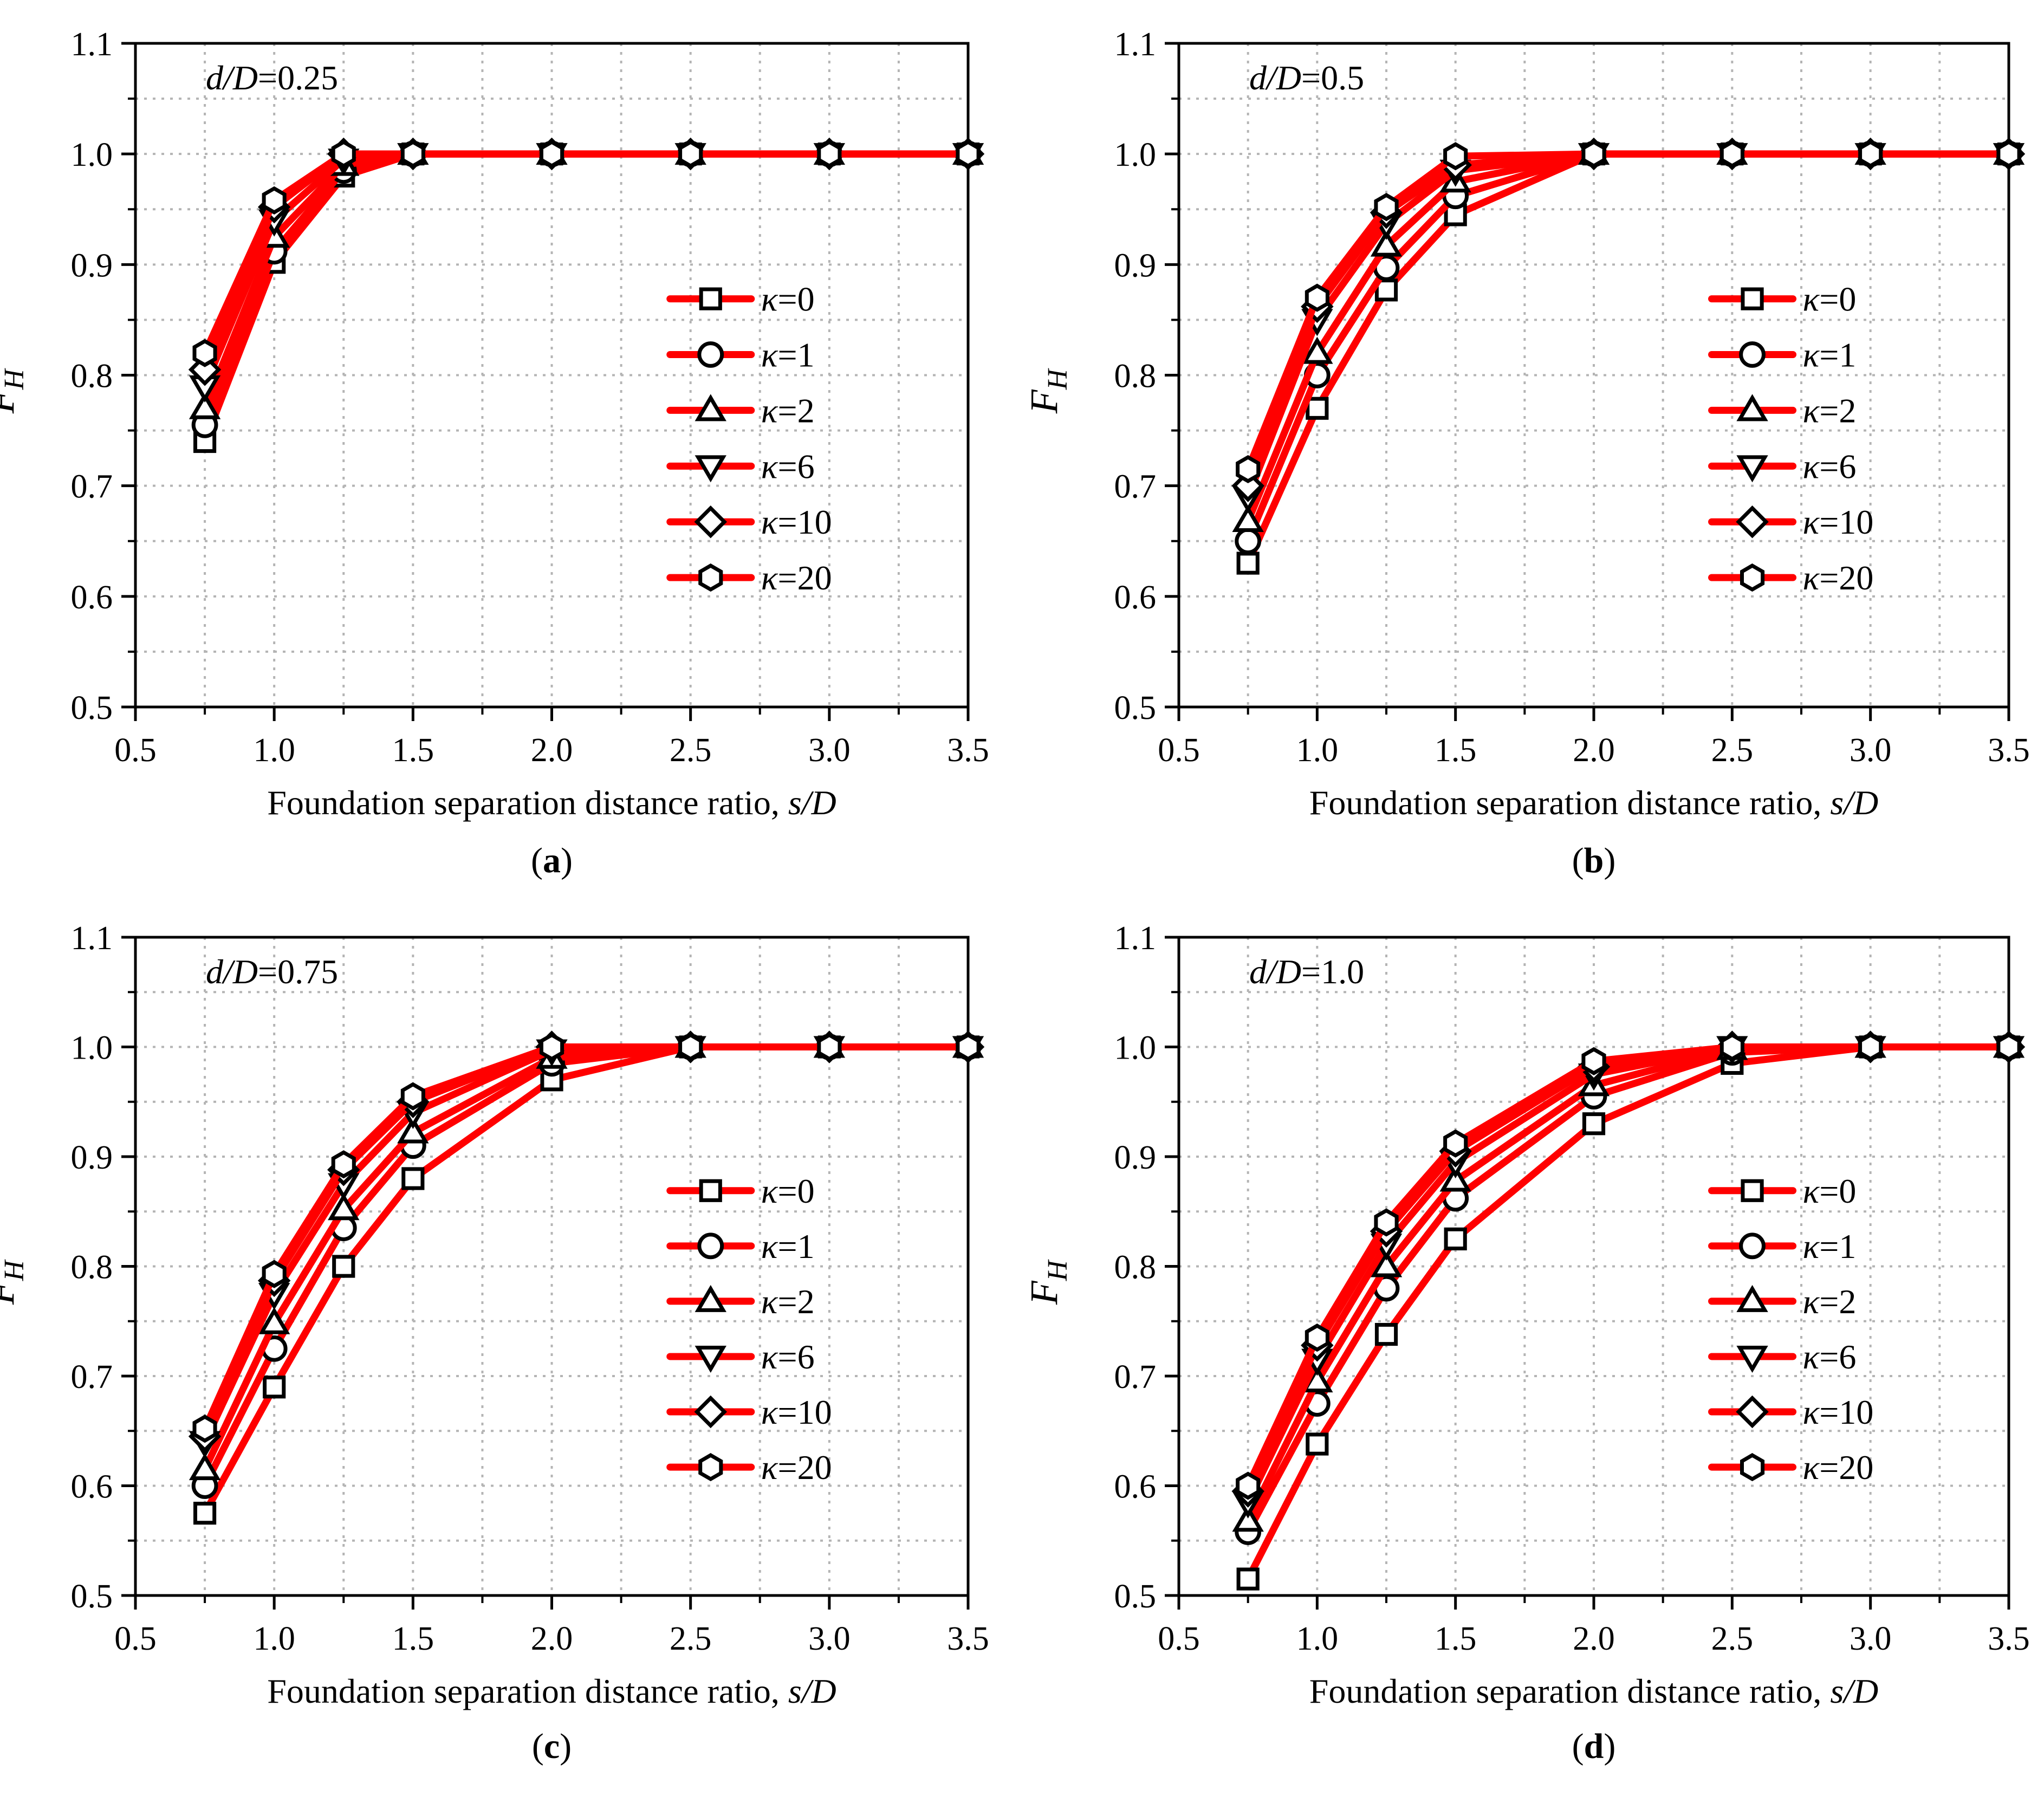  I want to click on x-tick-label: 0.5, so click(135, 1639).